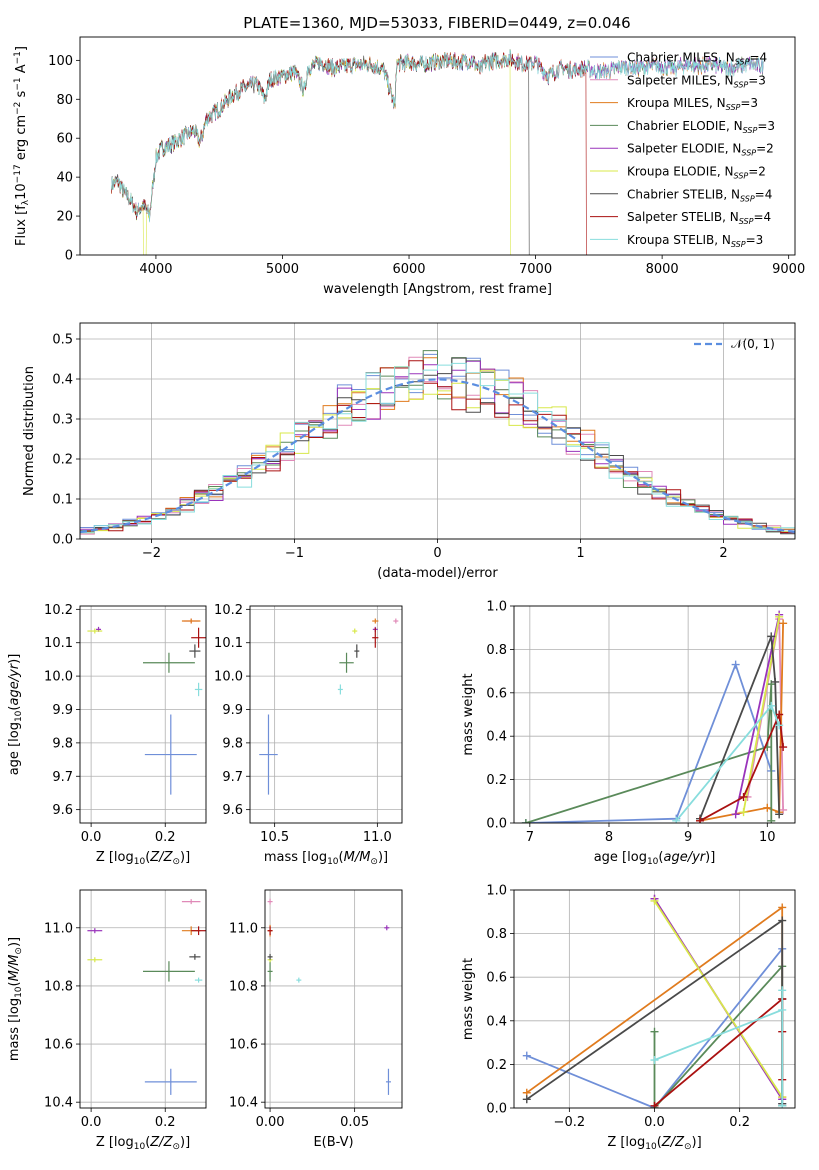  What do you see at coordinates (723, 553) in the screenshot?
I see `x-tick-label: 2` at bounding box center [723, 553].